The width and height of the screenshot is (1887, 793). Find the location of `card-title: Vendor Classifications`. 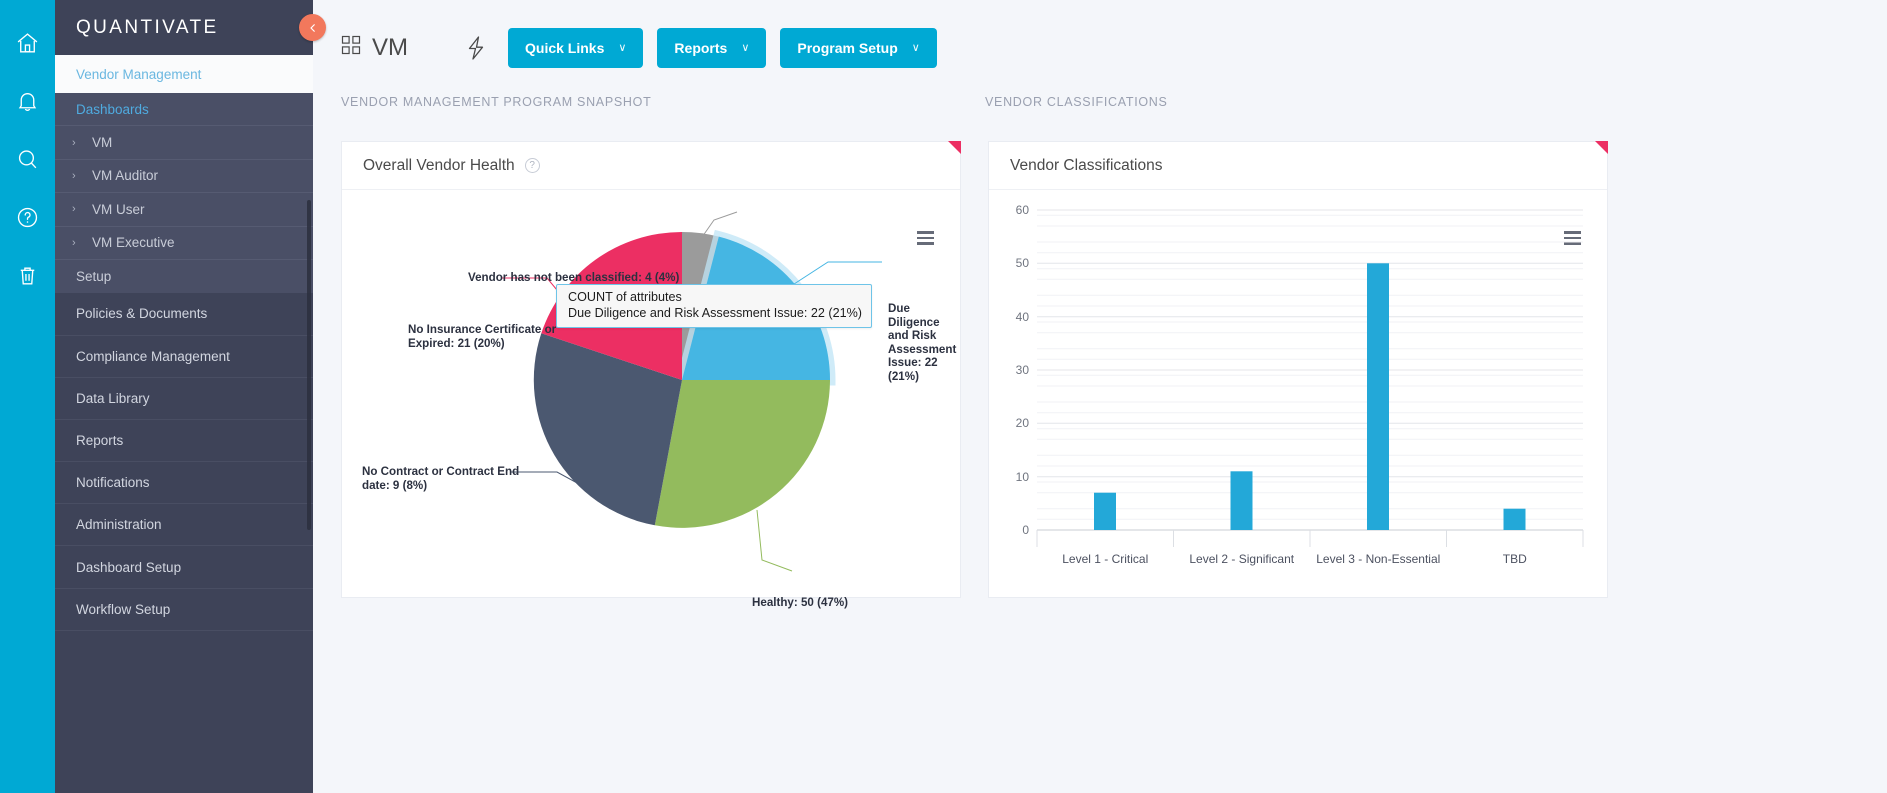

card-title: Vendor Classifications is located at coordinates (1086, 165).